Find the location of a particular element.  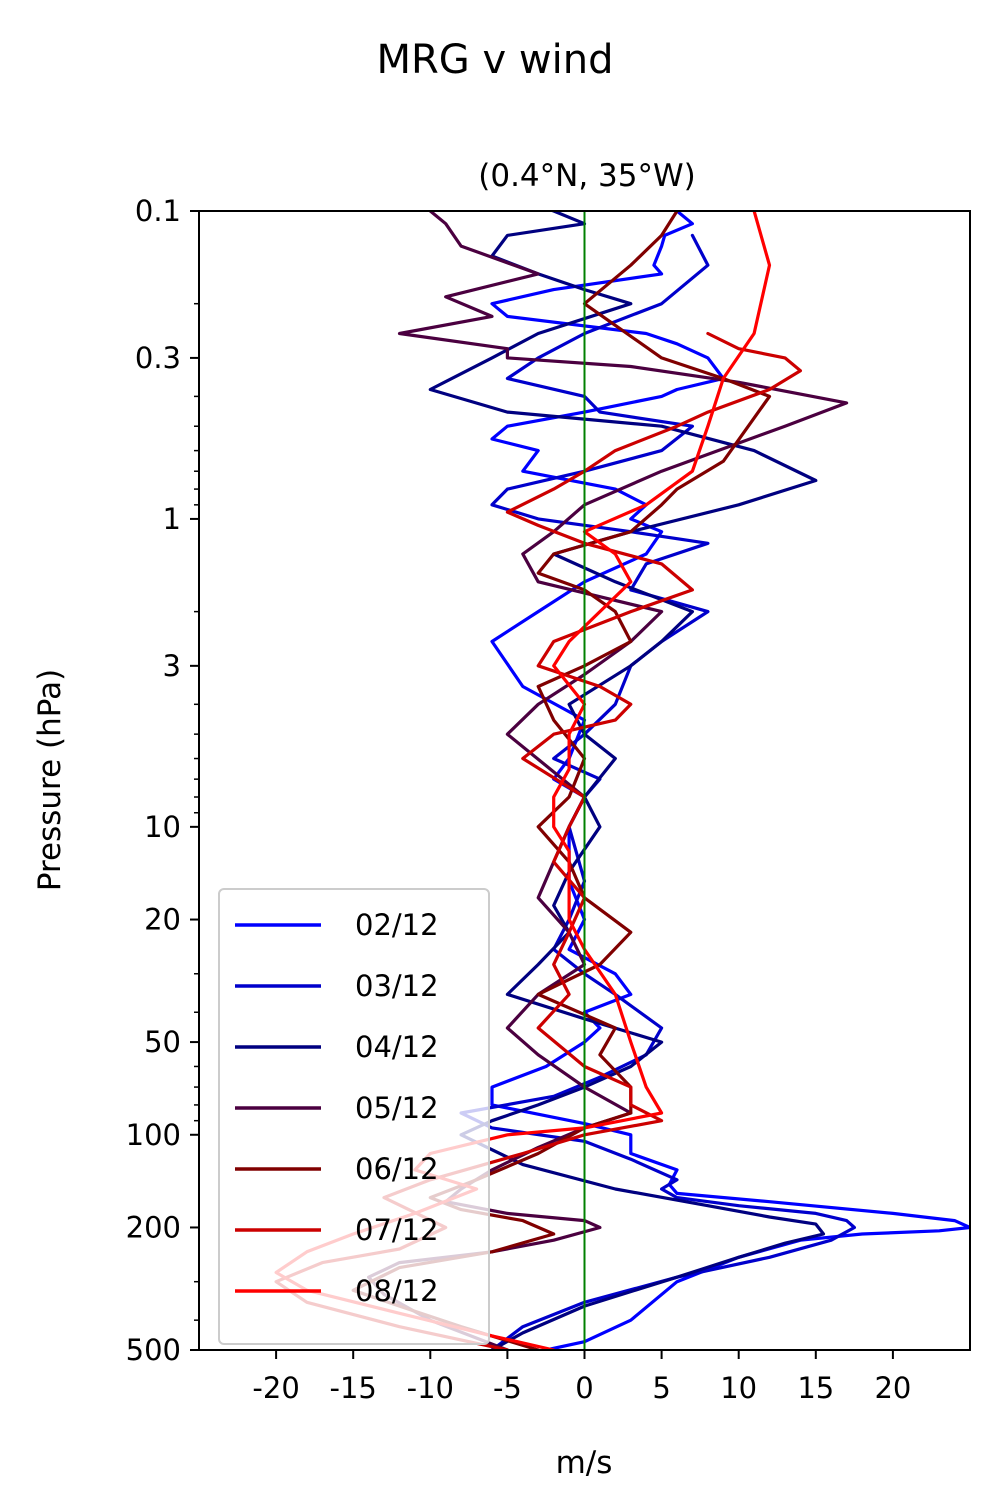

x-tick-label: -15 is located at coordinates (353, 1388).